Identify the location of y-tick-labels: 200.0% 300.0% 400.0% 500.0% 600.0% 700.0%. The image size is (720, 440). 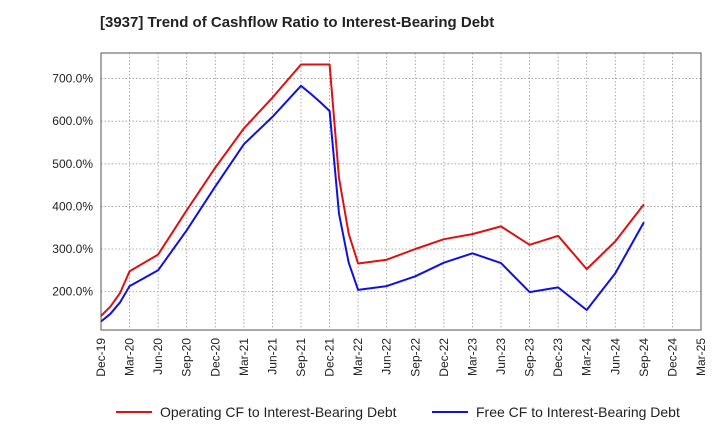
(72, 185).